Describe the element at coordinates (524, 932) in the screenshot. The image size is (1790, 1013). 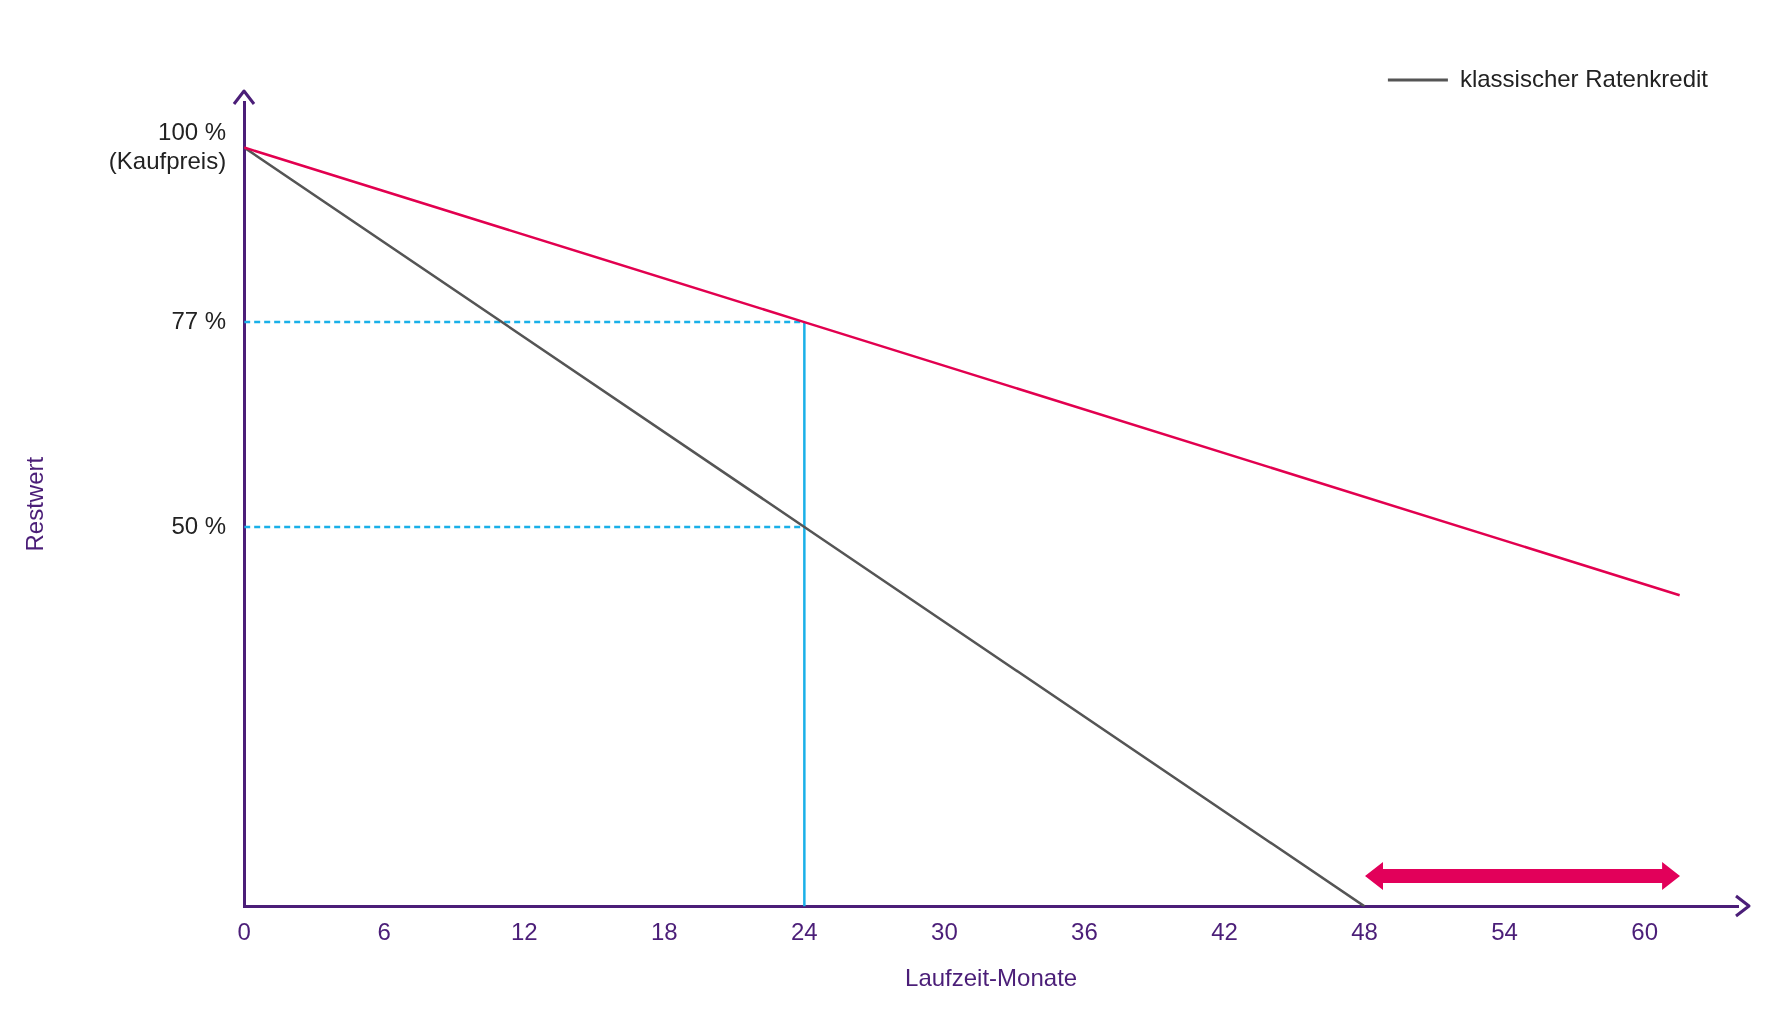
I see `x-tick-label: 12` at that location.